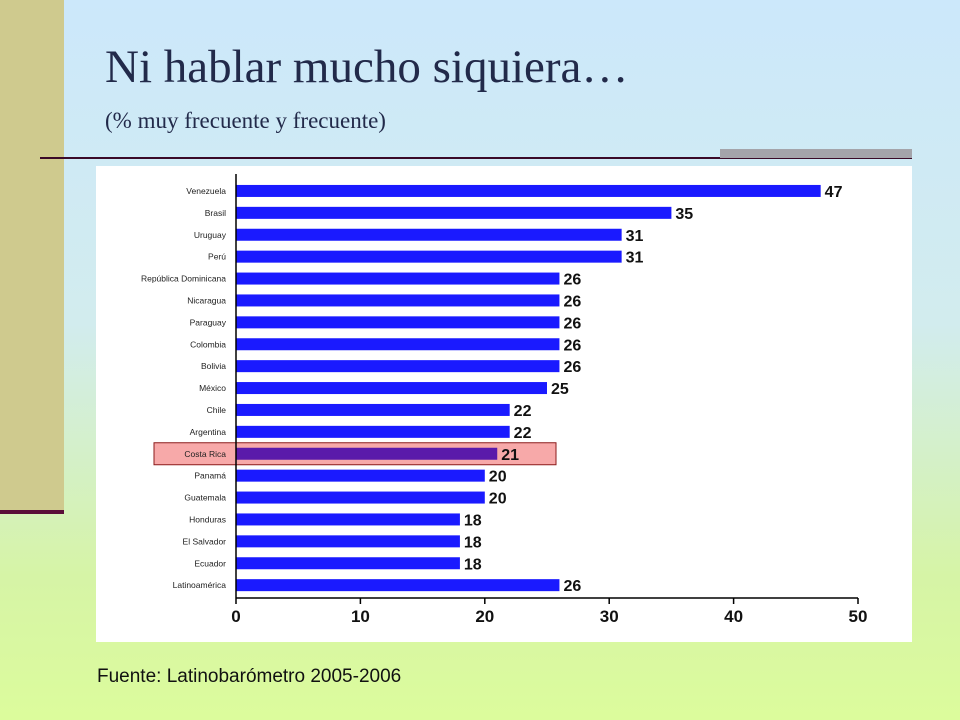 This screenshot has height=720, width=960. What do you see at coordinates (183, 279) in the screenshot?
I see `category-label: República Dominicana` at bounding box center [183, 279].